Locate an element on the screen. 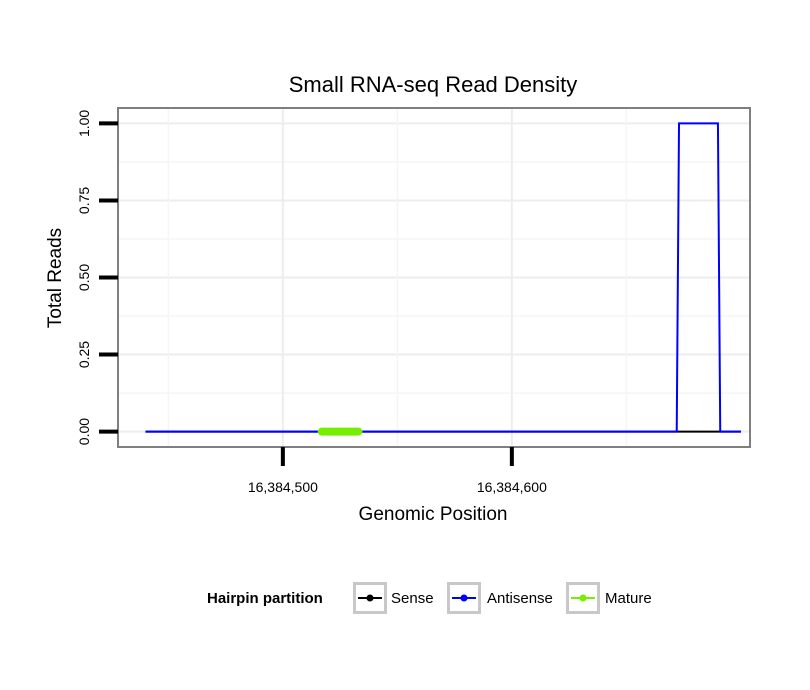  y-tick-label-4: 1.00 is located at coordinates (84, 123).